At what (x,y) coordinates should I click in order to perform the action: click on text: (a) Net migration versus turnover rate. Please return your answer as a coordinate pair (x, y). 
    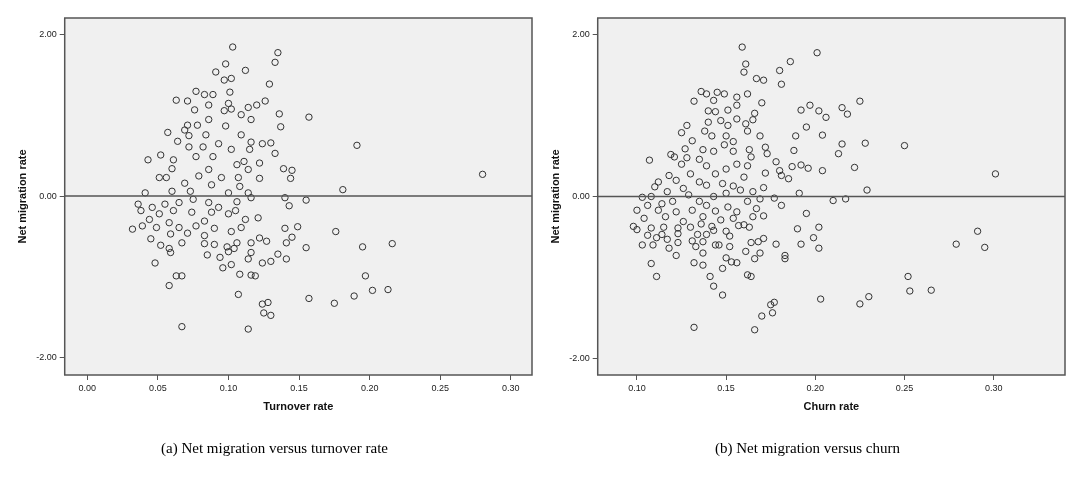
    Looking at the image, I should click on (274, 448).